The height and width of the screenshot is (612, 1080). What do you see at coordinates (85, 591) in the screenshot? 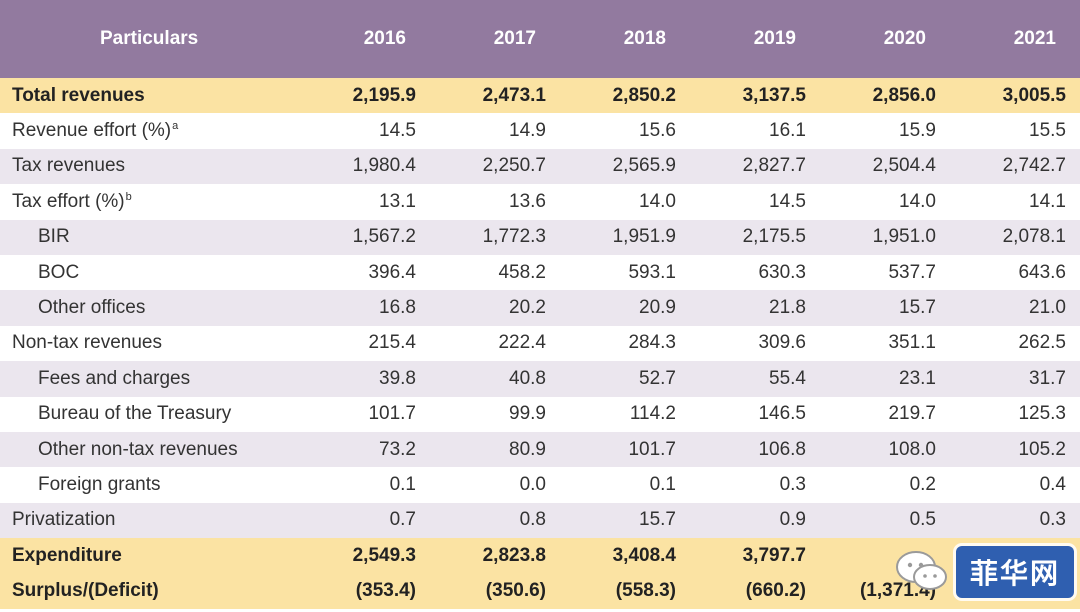
I see `row-label-text: Surplus/(Deficit)` at bounding box center [85, 591].